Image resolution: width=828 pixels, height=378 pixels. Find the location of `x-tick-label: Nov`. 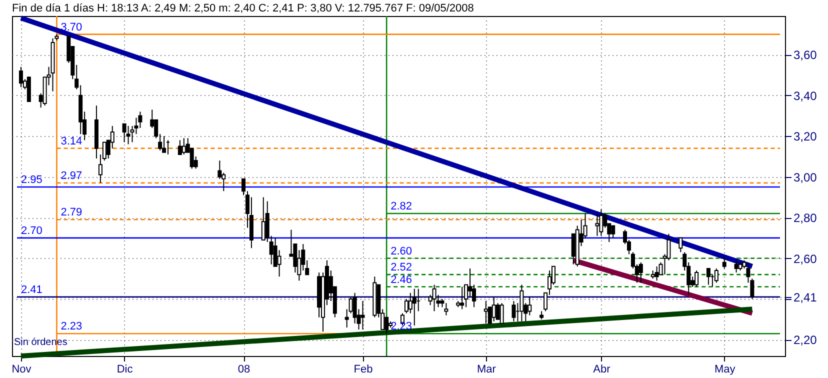

x-tick-label: Nov is located at coordinates (22, 370).